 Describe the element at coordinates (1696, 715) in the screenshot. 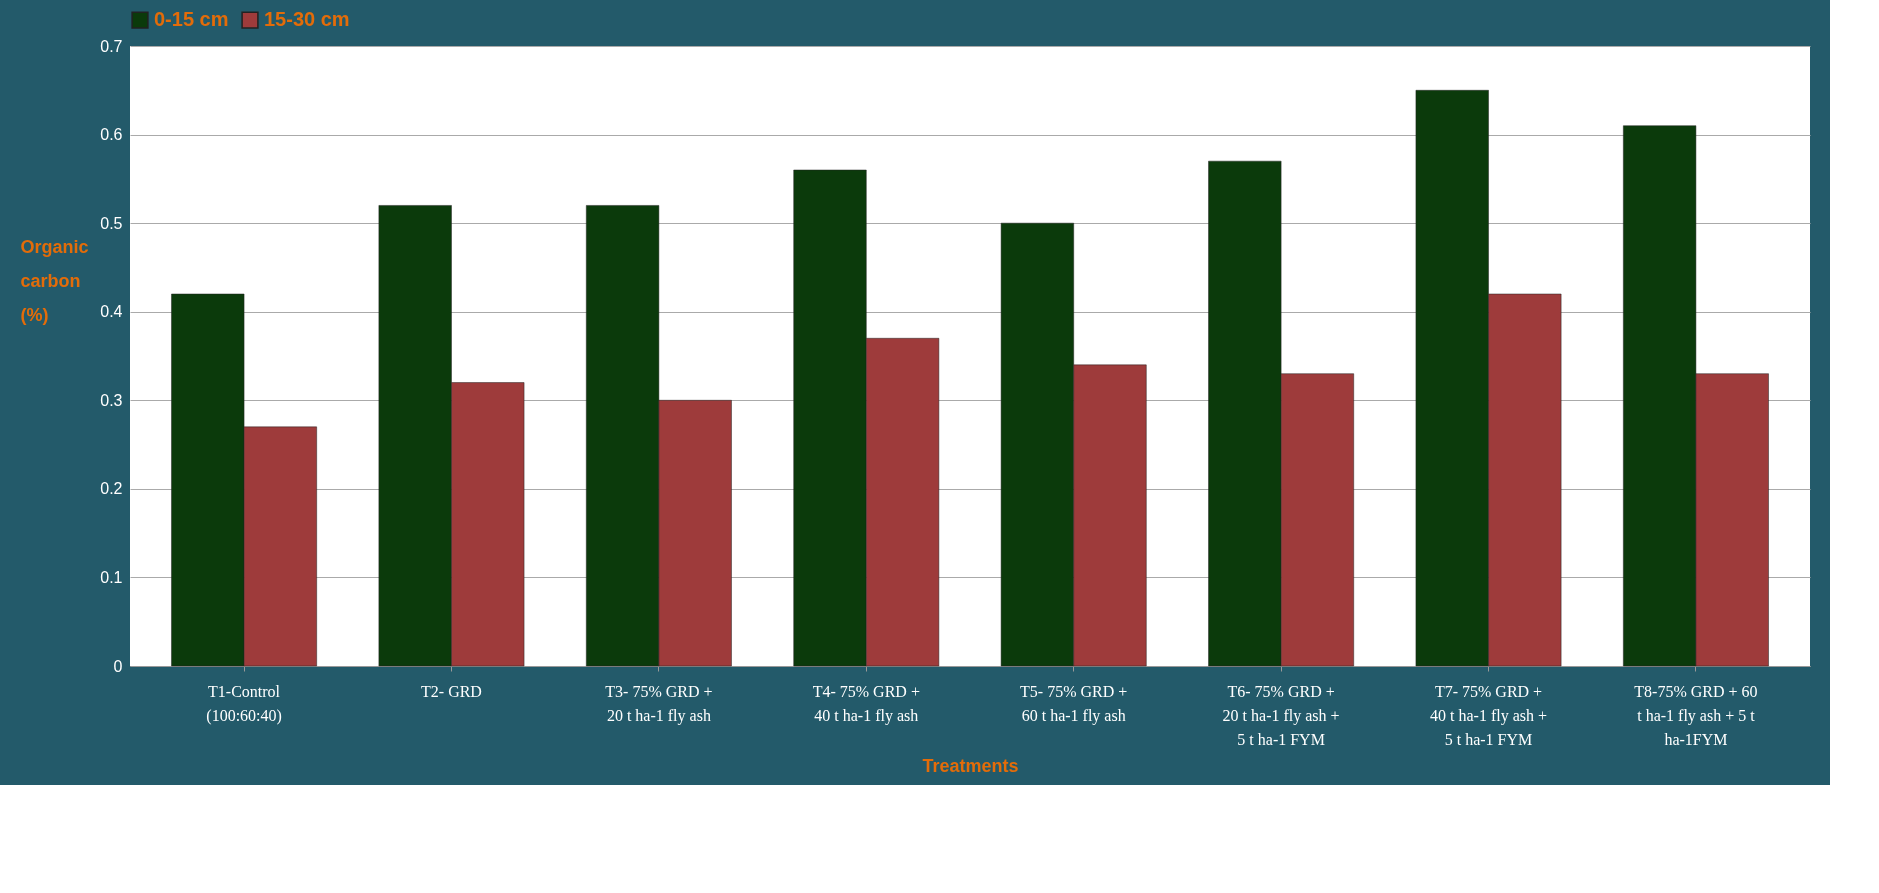

I see `x-tick-label: T8-75% GRD + 60 t ha-1 fly ash + 5 t ha-1FYM` at that location.